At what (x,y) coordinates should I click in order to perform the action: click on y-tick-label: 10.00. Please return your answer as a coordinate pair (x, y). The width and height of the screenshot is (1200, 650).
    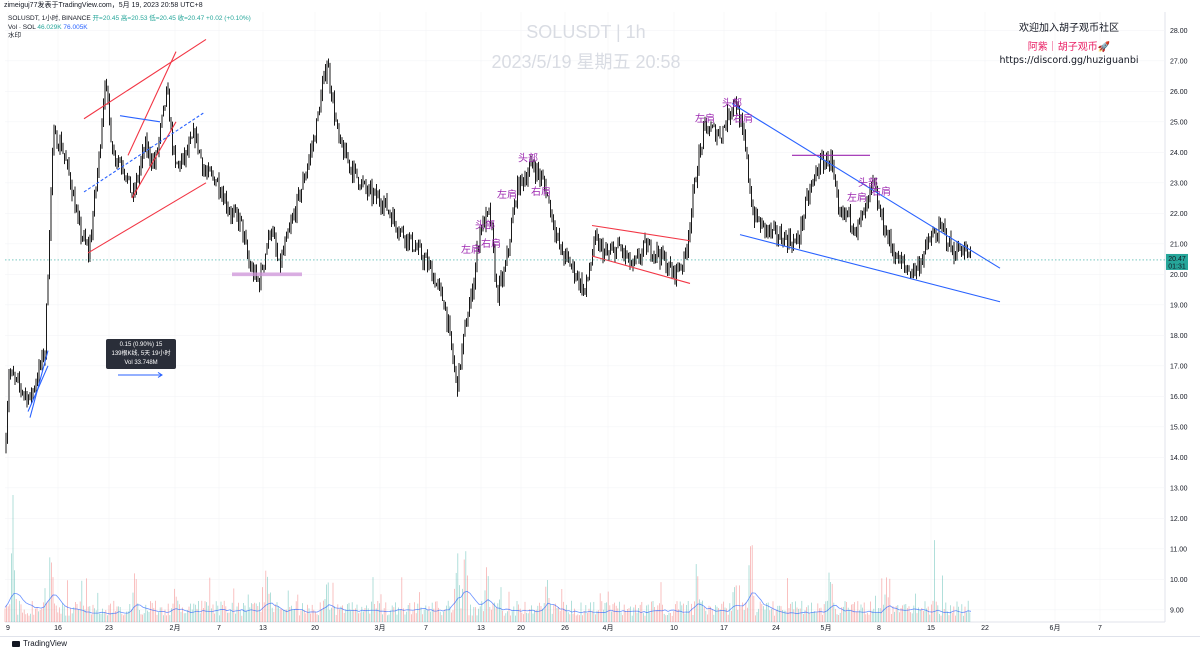
    Looking at the image, I should click on (1179, 580).